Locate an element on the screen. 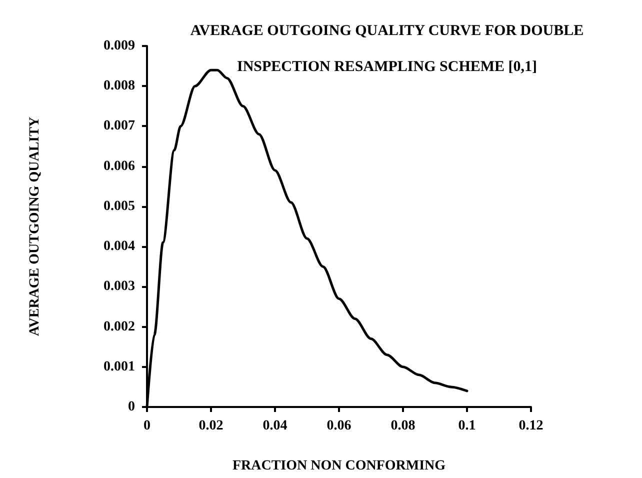  x-tick-label: 0.02 is located at coordinates (211, 426).